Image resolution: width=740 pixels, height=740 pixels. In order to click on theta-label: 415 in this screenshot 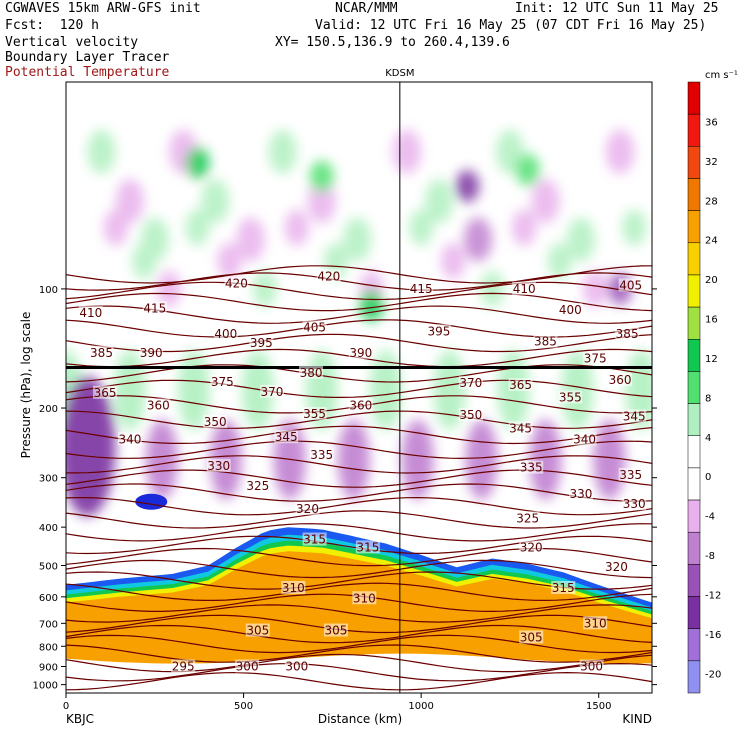, I will do `click(154, 308)`.